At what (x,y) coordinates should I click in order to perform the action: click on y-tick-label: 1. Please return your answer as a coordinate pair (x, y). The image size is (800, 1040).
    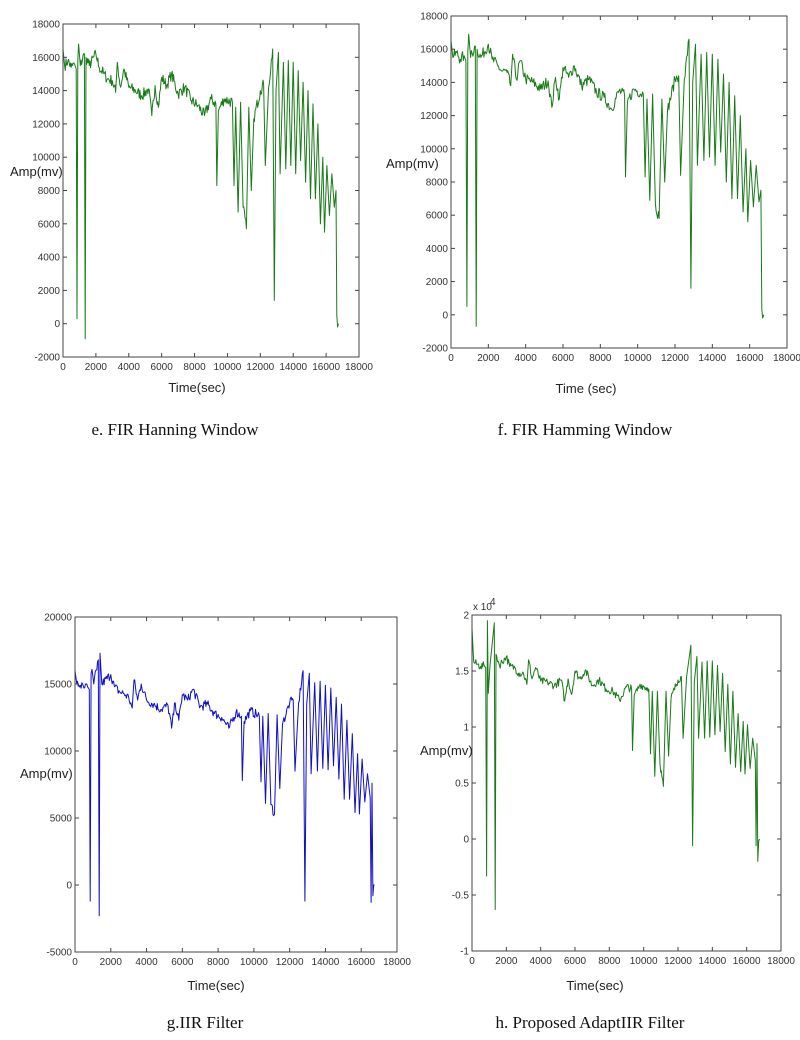
    Looking at the image, I should click on (466, 728).